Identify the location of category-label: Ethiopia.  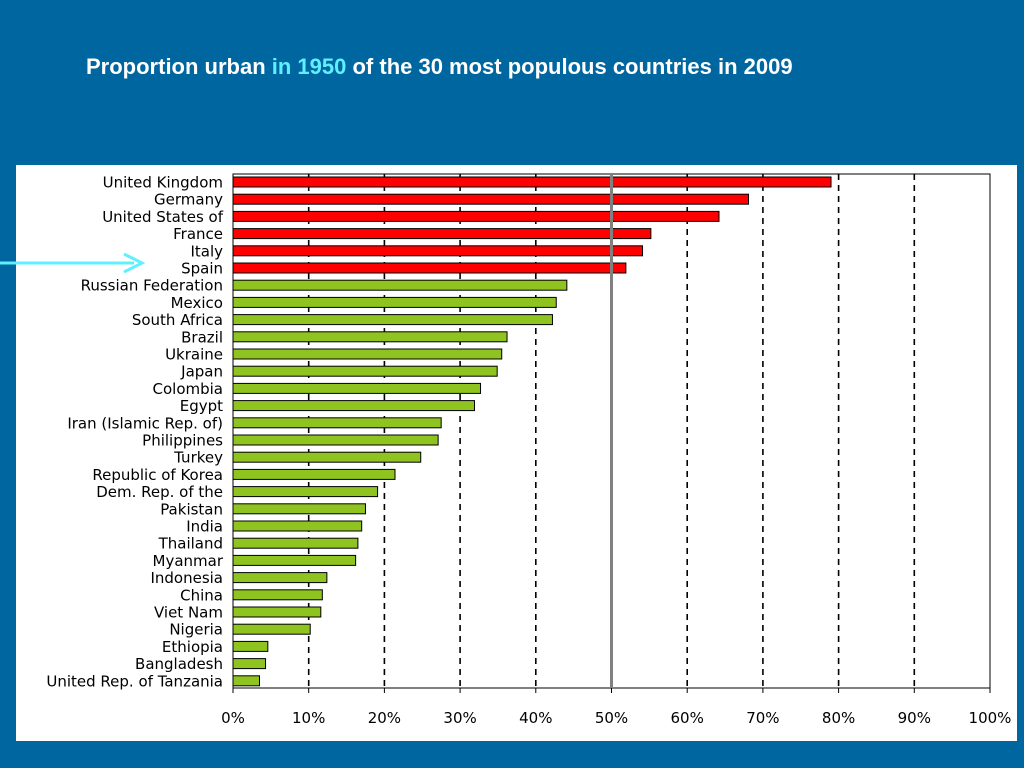
(192, 647).